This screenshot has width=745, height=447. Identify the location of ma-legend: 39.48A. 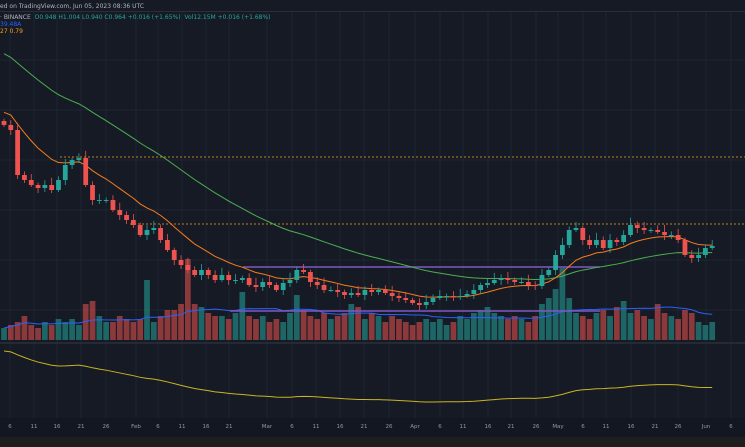
(10, 24).